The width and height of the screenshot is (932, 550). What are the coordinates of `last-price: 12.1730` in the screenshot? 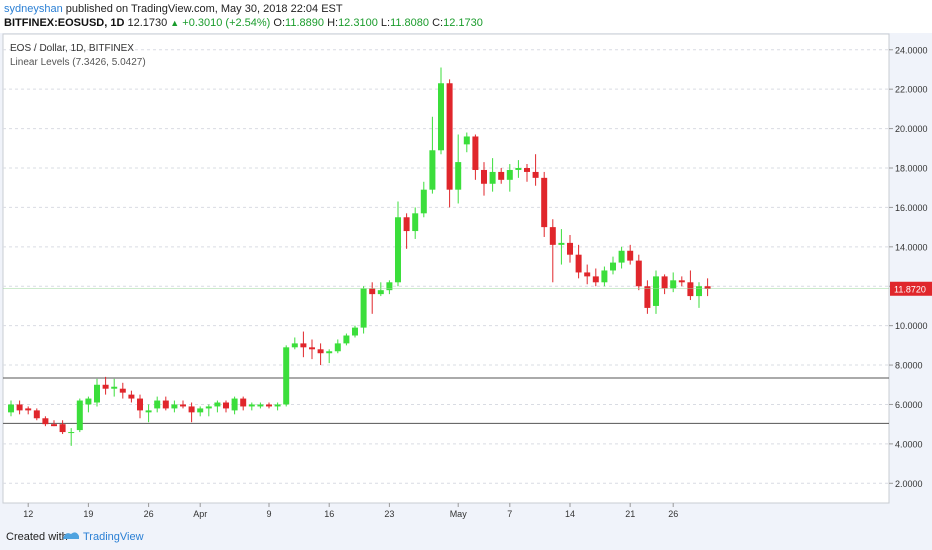 It's located at (147, 23).